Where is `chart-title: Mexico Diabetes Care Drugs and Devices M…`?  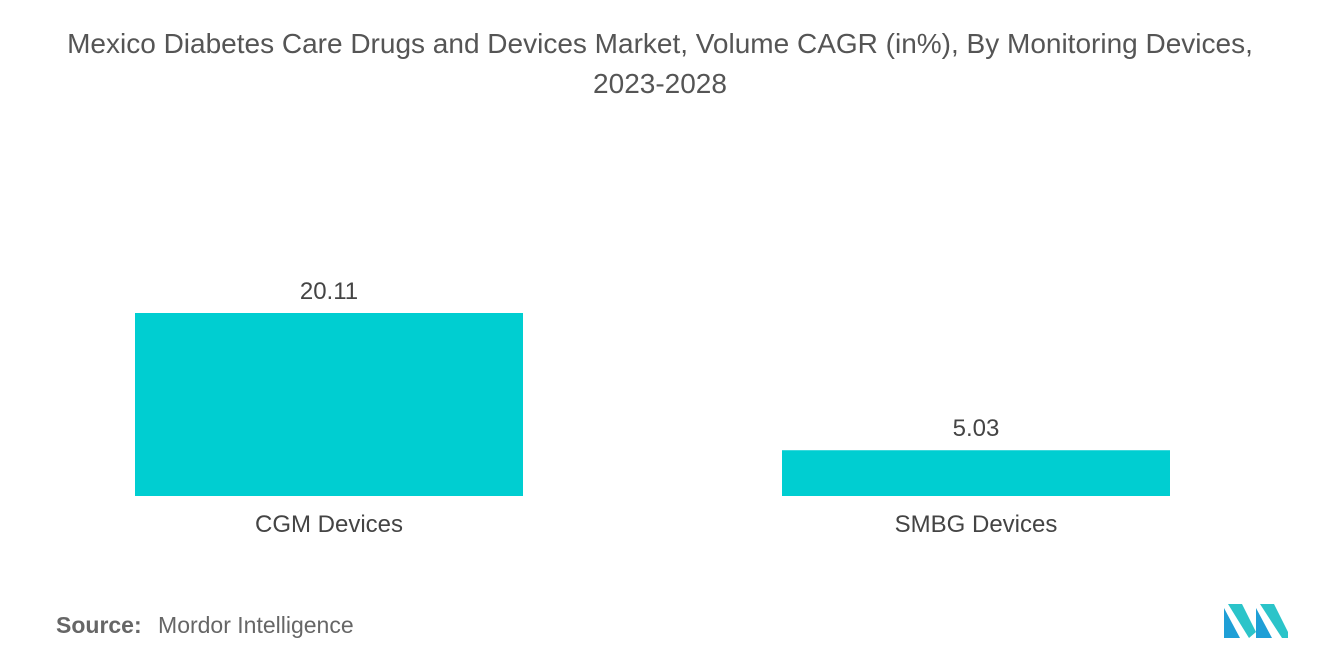 chart-title: Mexico Diabetes Care Drugs and Devices M… is located at coordinates (660, 63).